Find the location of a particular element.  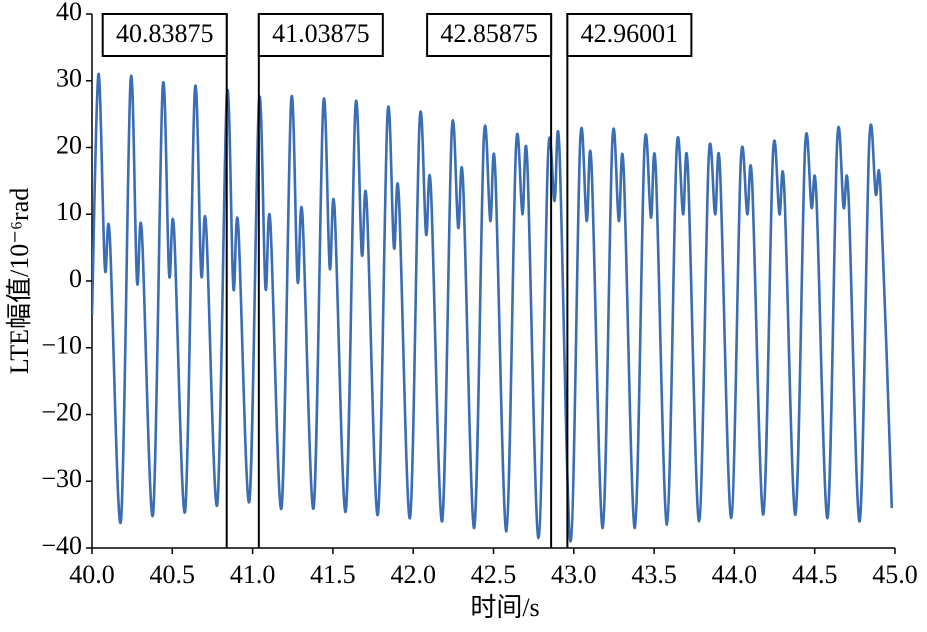

marker-label: 40.83875 is located at coordinates (165, 33).